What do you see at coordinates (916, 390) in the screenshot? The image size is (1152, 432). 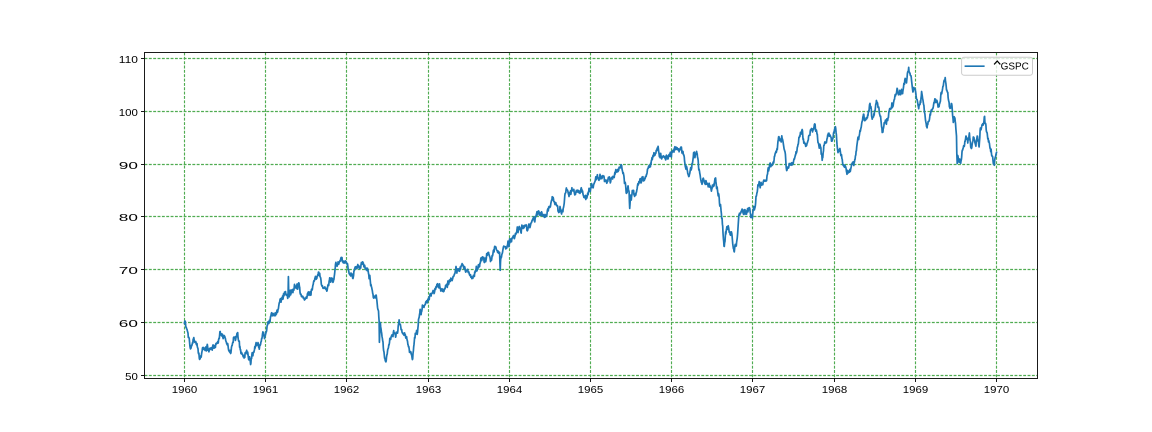 I see `svg-text: 1969` at bounding box center [916, 390].